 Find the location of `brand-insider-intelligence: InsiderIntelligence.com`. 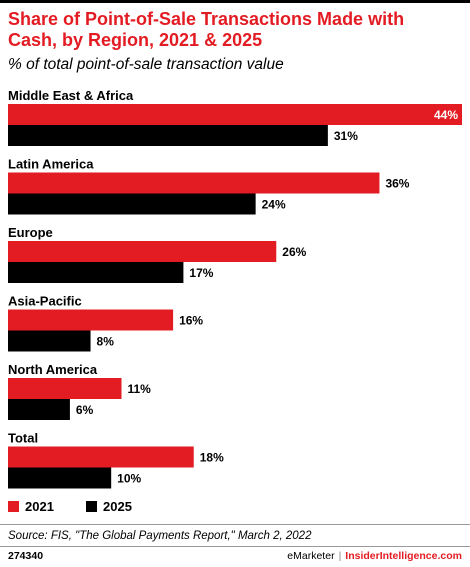

brand-insider-intelligence: InsiderIntelligence.com is located at coordinates (403, 556).